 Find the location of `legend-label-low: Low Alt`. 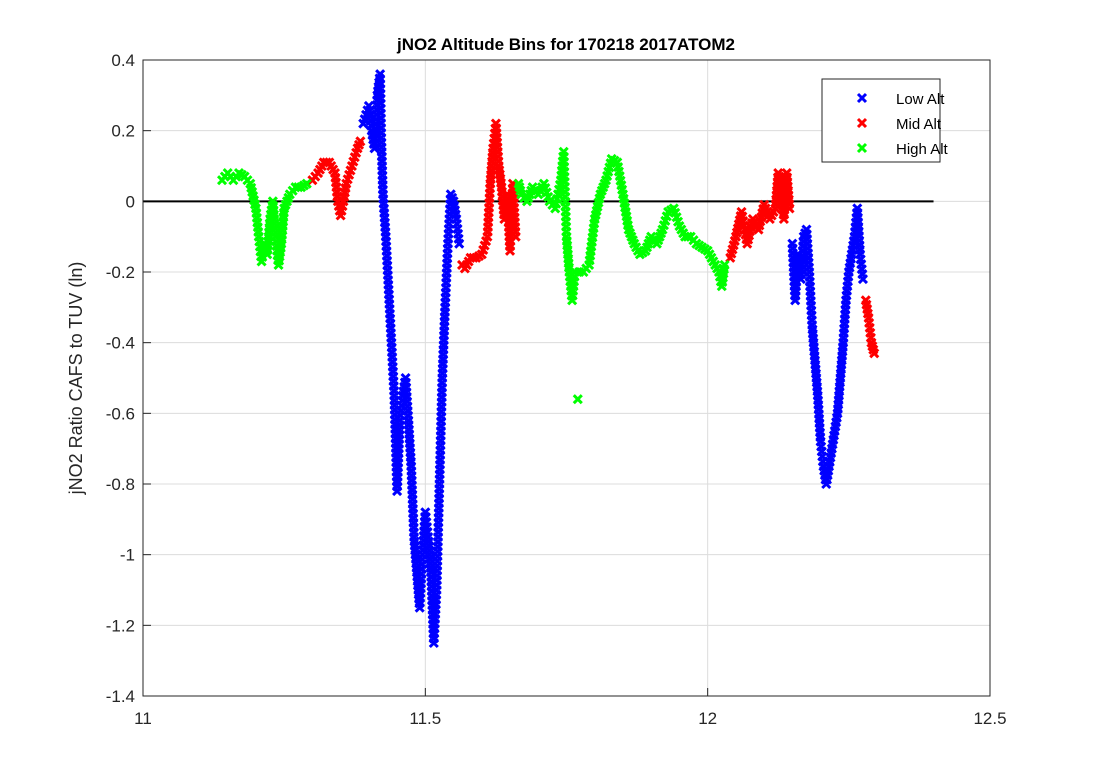

legend-label-low: Low Alt is located at coordinates (920, 99).